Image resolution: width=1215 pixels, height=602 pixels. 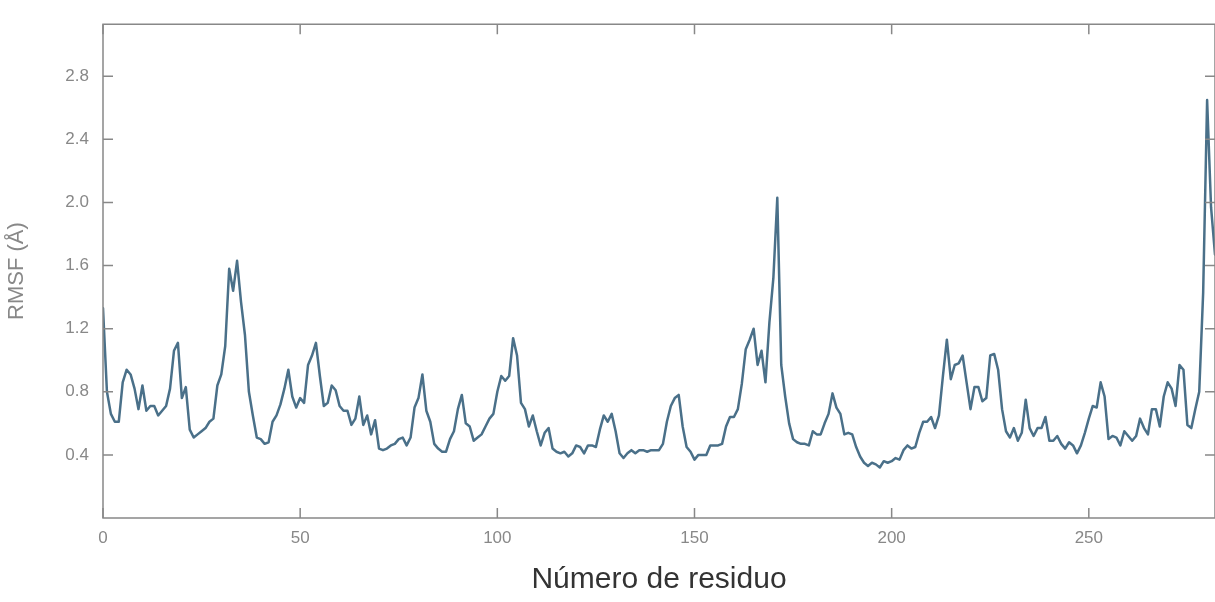 What do you see at coordinates (497, 537) in the screenshot?
I see `x-tick-label: 100` at bounding box center [497, 537].